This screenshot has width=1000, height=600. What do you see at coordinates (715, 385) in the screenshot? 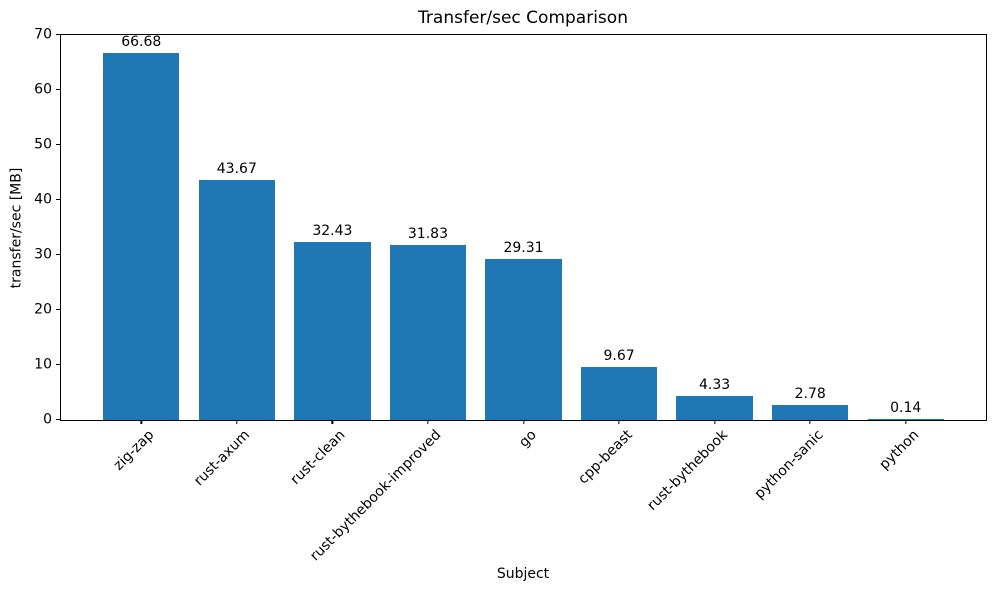
I see `bar-value-label: 4.33` at bounding box center [715, 385].